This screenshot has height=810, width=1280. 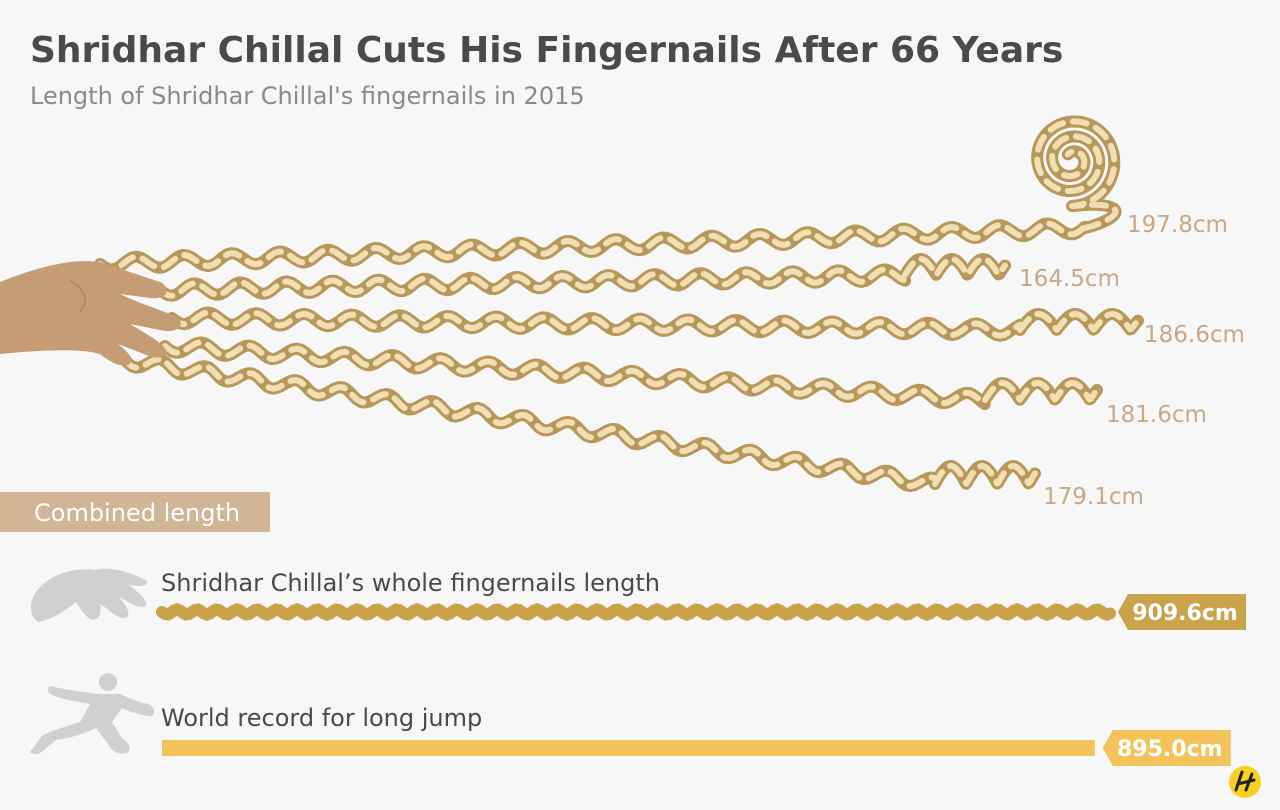 I want to click on statista-logo-icon, so click(x=1245, y=782).